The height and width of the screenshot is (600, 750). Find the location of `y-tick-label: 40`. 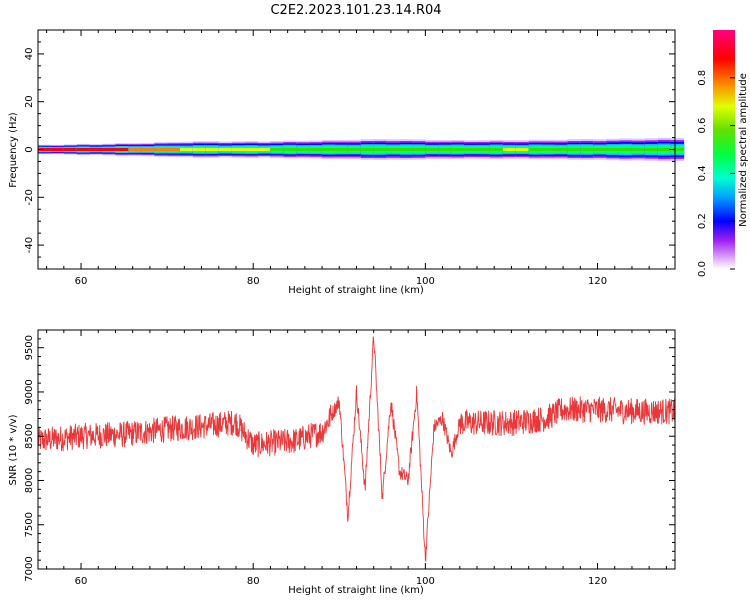

y-tick-label: 40 is located at coordinates (29, 54).